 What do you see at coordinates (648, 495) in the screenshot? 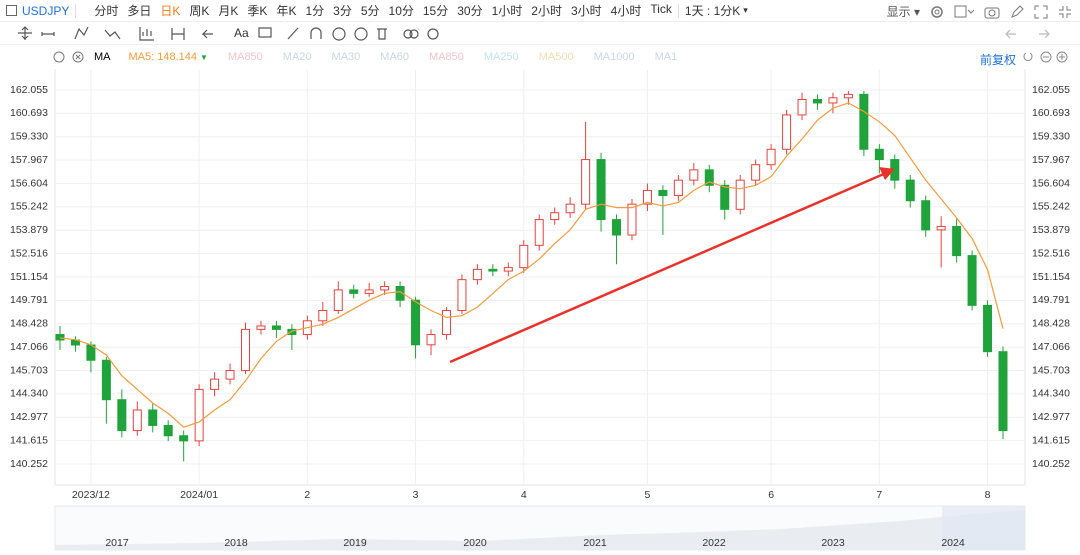
I see `x-tick-label: 5` at bounding box center [648, 495].